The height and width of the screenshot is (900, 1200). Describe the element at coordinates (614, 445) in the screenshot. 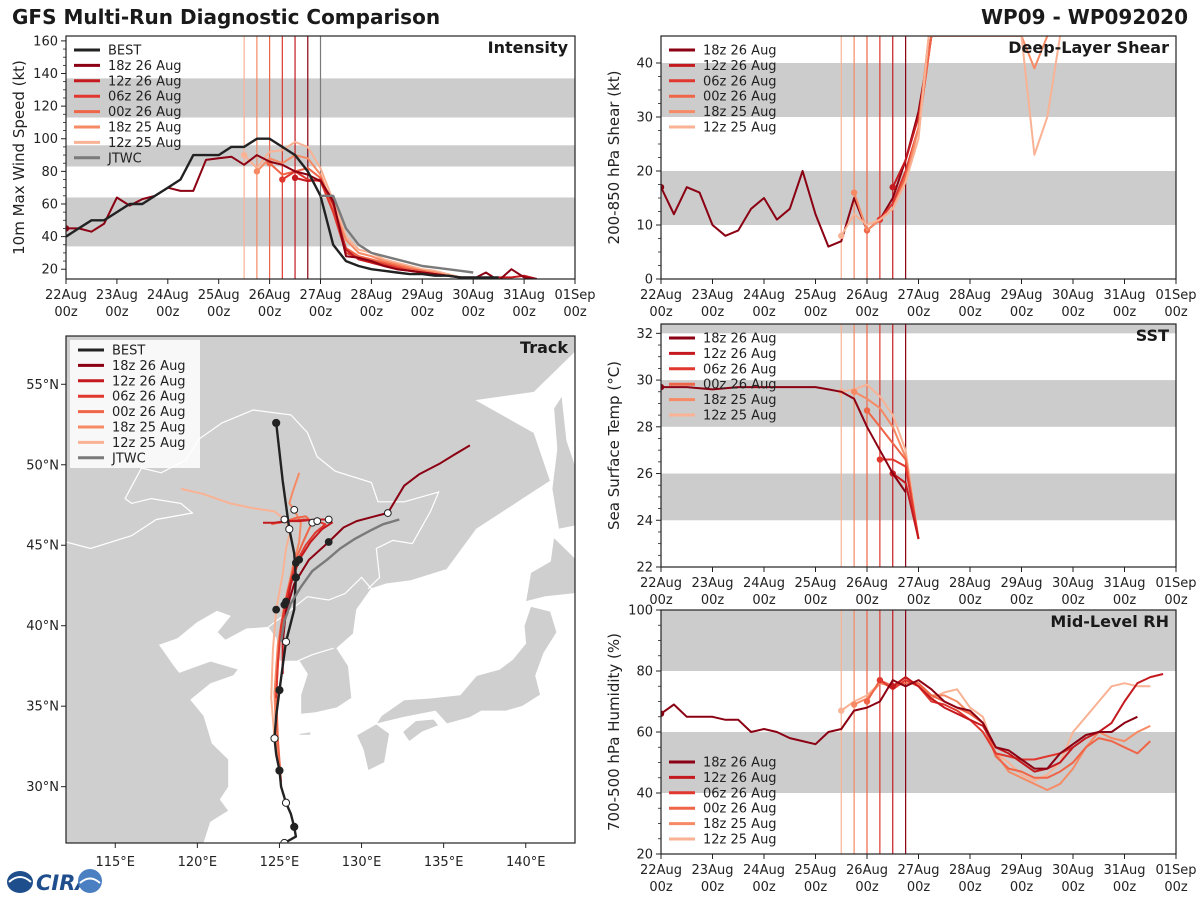

I see `sst-ylabel: Sea Surface Temp (°C)` at that location.